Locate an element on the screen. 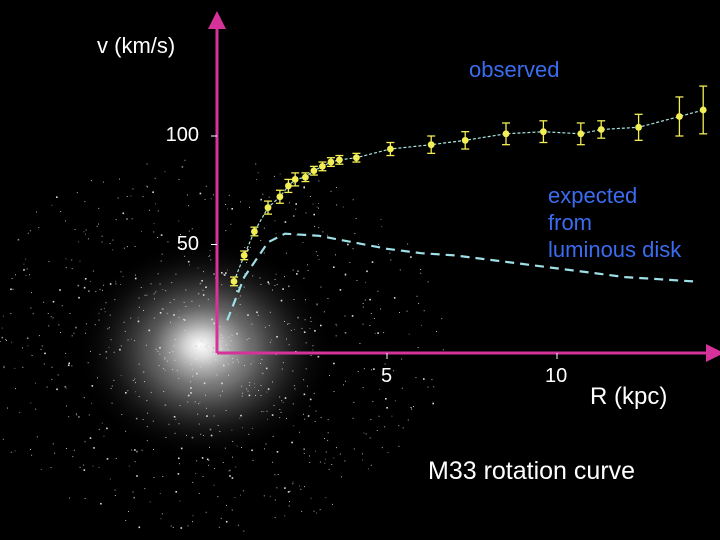 The image size is (720, 540). y-tick-label: 100 is located at coordinates (182, 135).